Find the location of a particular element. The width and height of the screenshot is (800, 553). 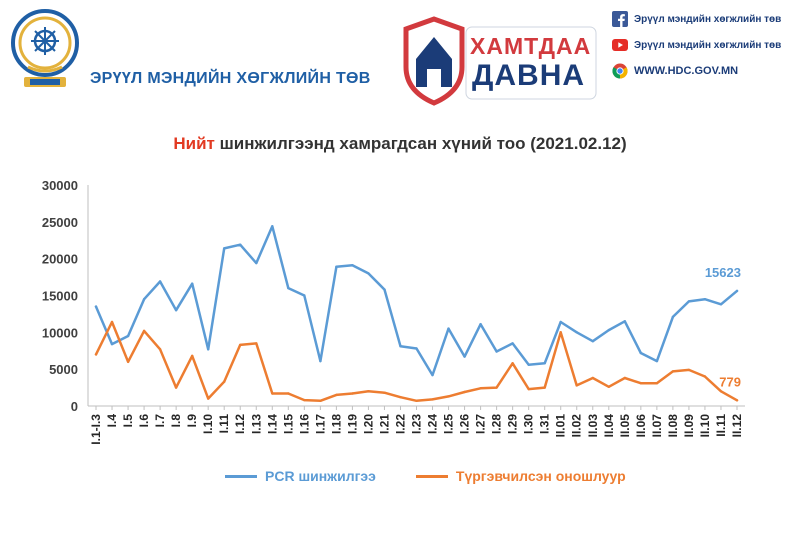

x-tick-label: I.26 is located at coordinates (465, 424).